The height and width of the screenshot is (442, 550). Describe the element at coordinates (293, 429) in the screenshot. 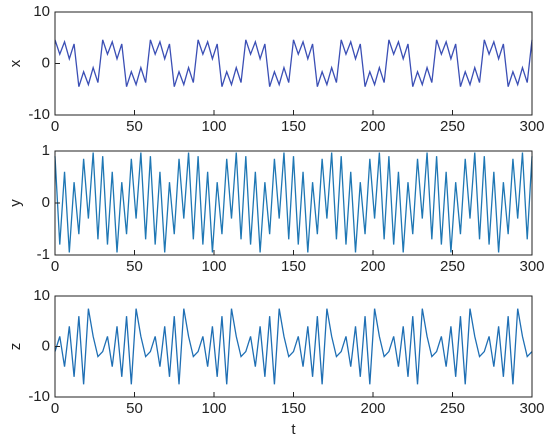

I see `x-axis-label: t` at that location.